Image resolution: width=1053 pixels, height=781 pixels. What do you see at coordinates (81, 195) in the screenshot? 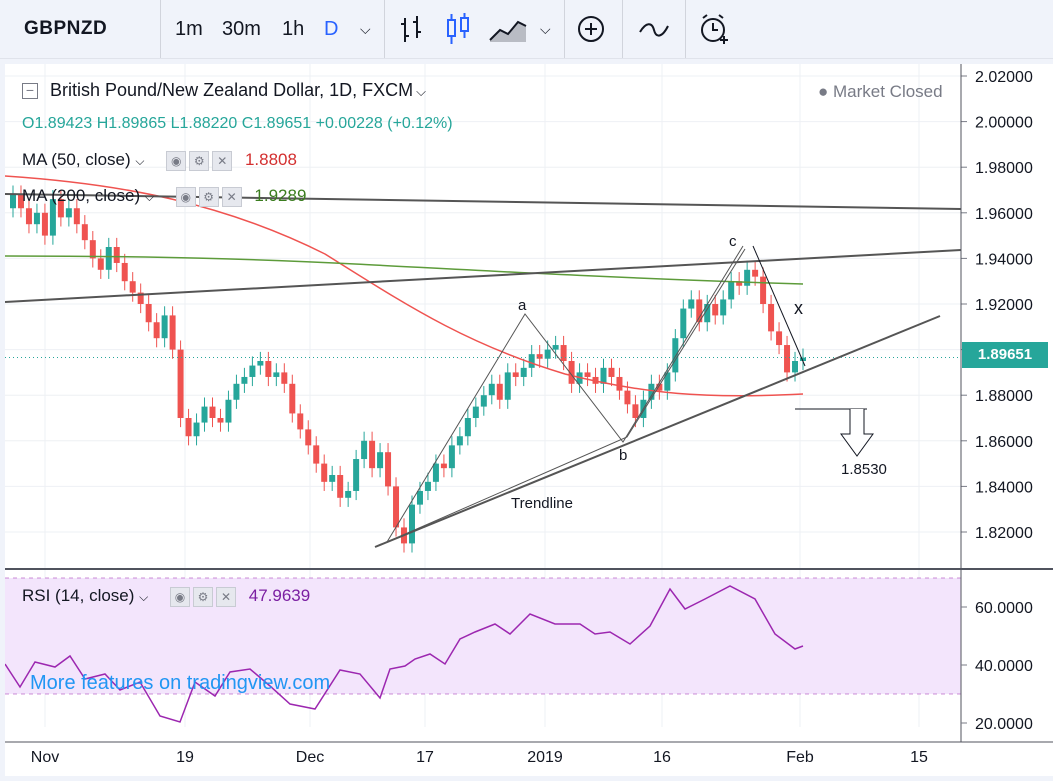
I see `ma200-label: MA (200, close)` at bounding box center [81, 195].